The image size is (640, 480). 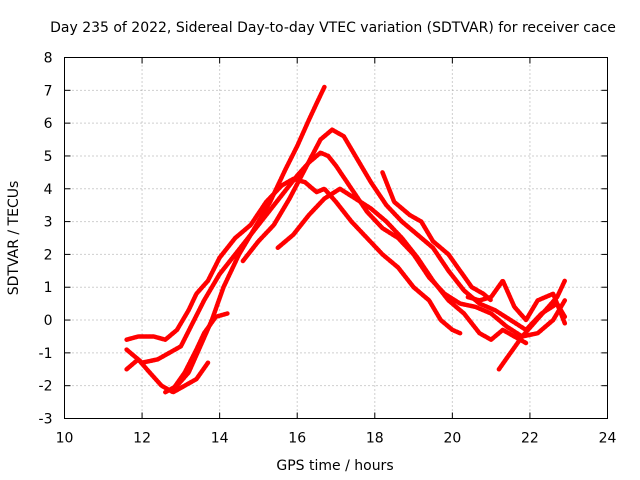 I want to click on x-tick-labels: 10 12 14 16 18 20 22 24, so click(x=336, y=439).